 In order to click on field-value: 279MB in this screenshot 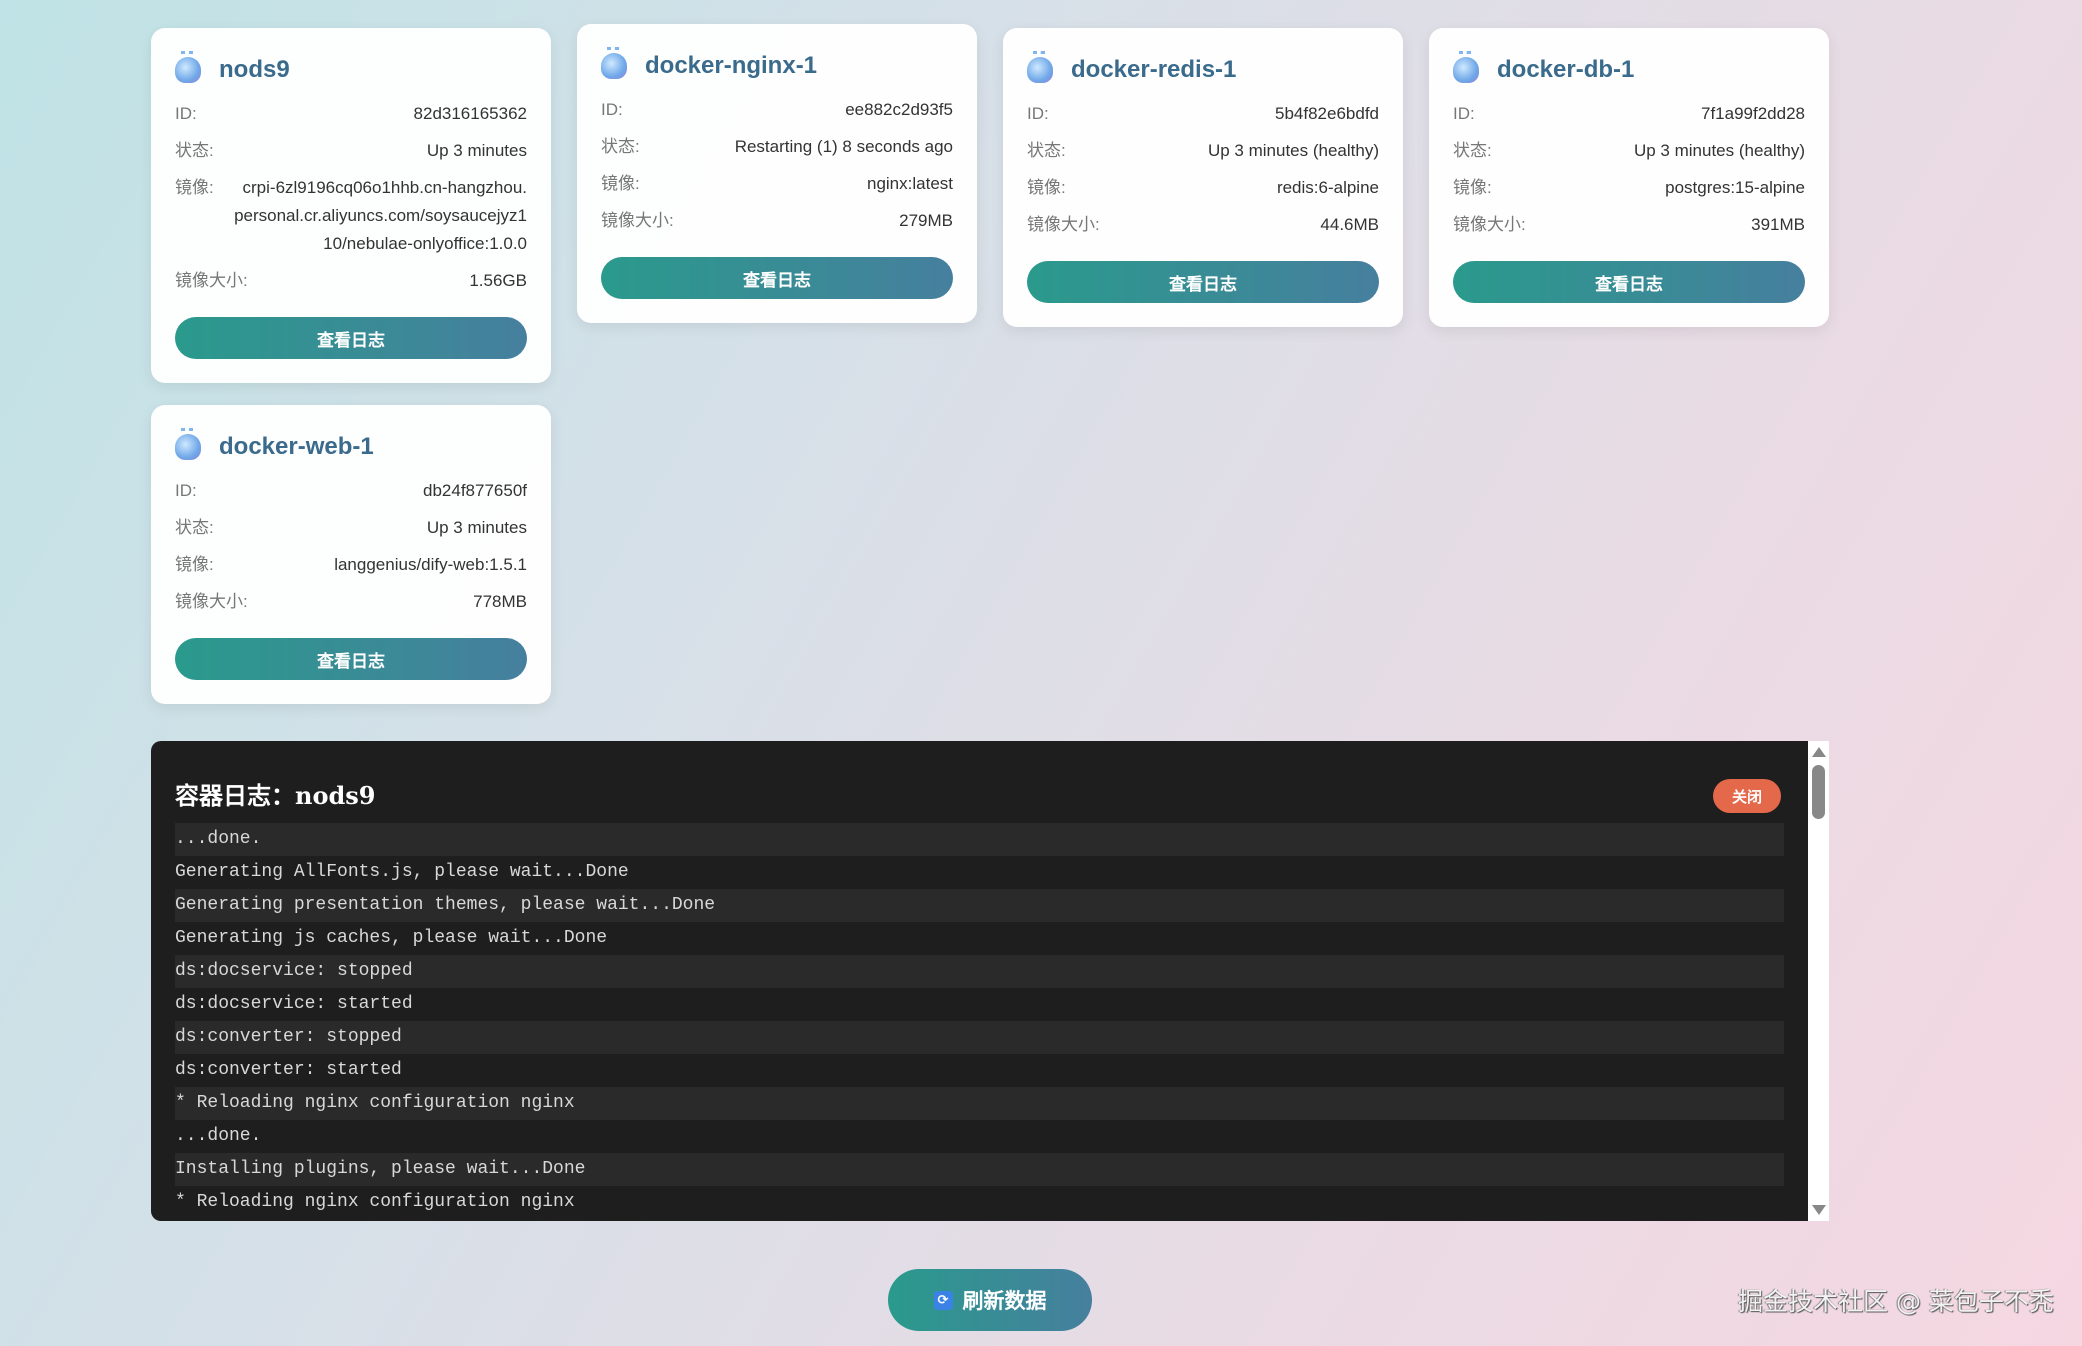, I will do `click(926, 220)`.